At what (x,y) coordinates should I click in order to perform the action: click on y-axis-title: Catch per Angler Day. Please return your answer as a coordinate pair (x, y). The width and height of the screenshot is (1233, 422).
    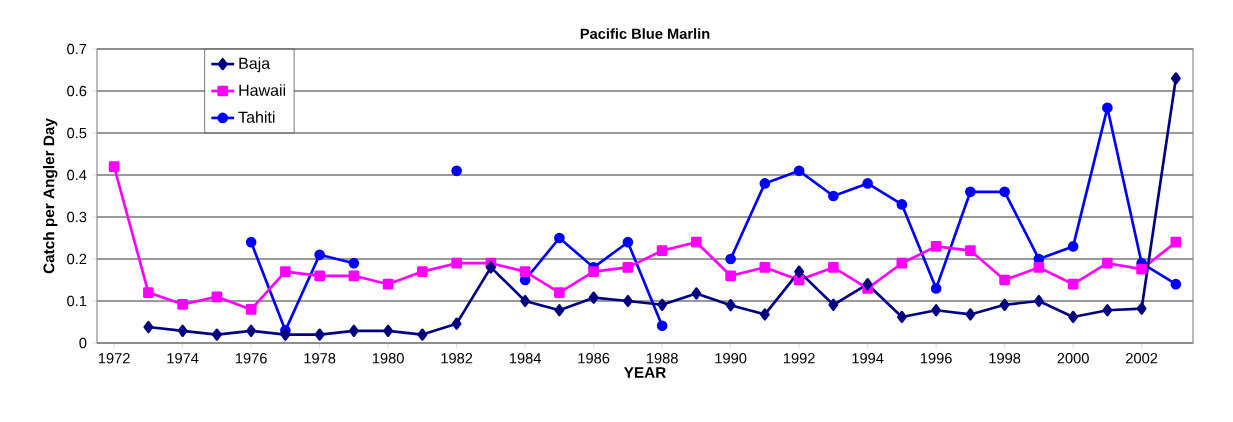
    Looking at the image, I should click on (50, 196).